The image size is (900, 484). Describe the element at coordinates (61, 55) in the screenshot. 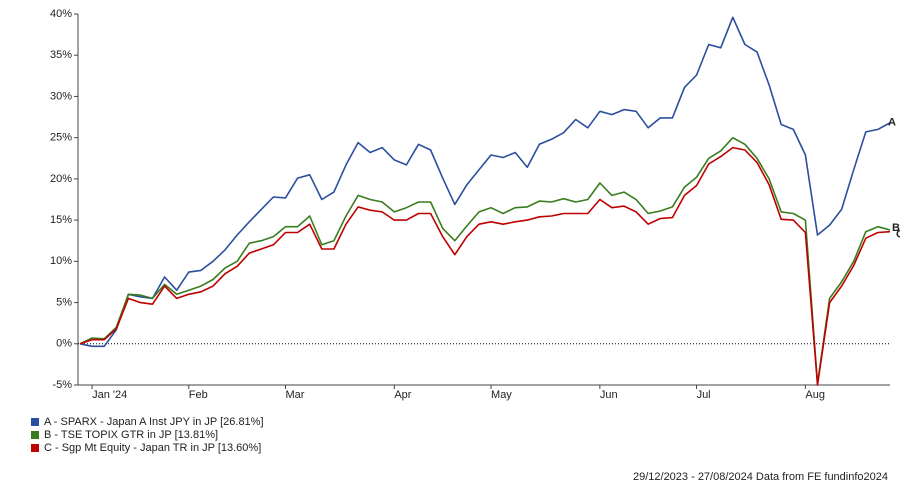

I see `y-tick-label: 35%` at that location.